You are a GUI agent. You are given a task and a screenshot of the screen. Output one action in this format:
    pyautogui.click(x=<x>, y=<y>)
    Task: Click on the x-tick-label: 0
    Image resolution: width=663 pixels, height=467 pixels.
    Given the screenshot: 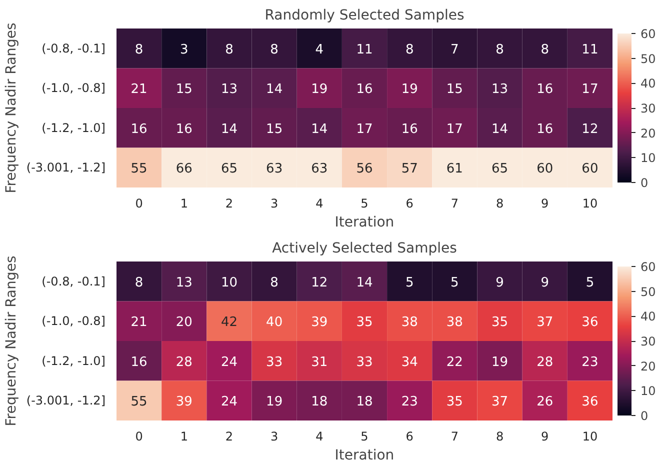 What is the action you would take?
    pyautogui.click(x=139, y=437)
    